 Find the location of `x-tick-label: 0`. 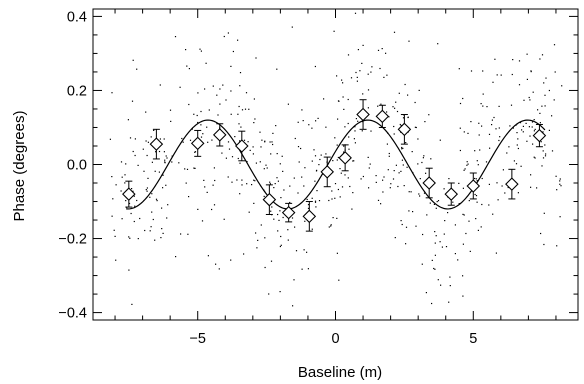

x-tick-label: 0 is located at coordinates (335, 339).